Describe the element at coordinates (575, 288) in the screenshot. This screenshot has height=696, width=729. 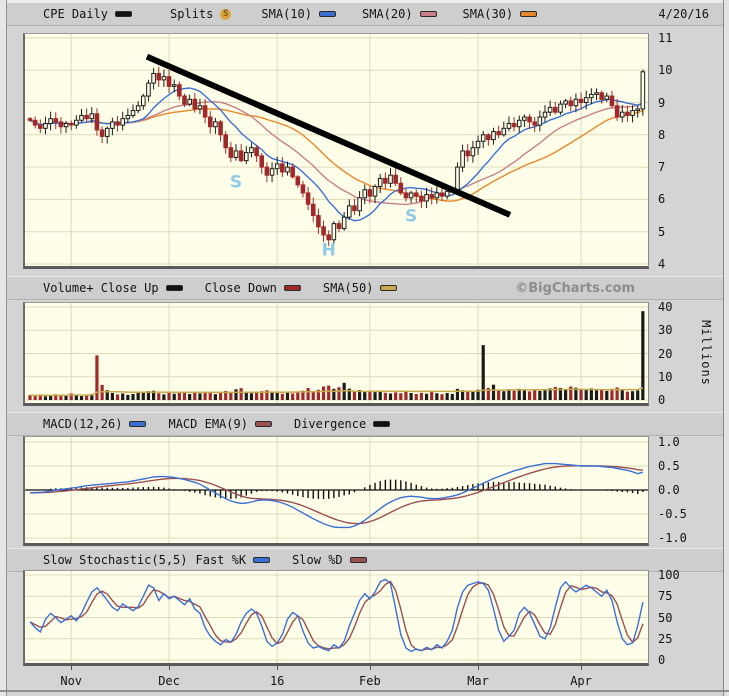
I see `bigcharts-watermark: ©BigCharts.com` at that location.